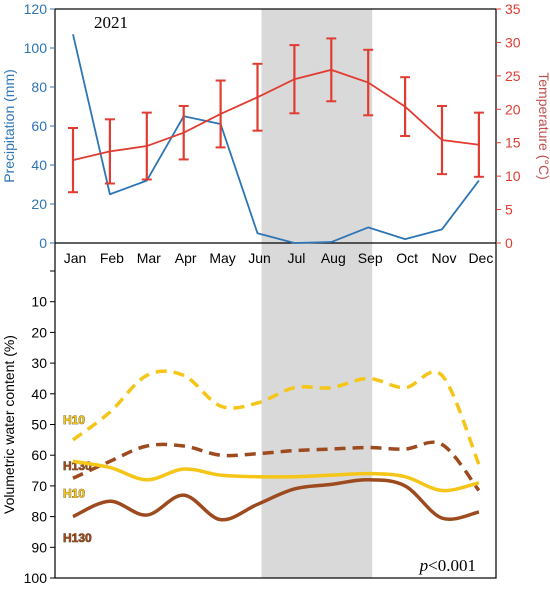 The width and height of the screenshot is (550, 589). I want to click on temperature-tick-label: 5, so click(509, 210).